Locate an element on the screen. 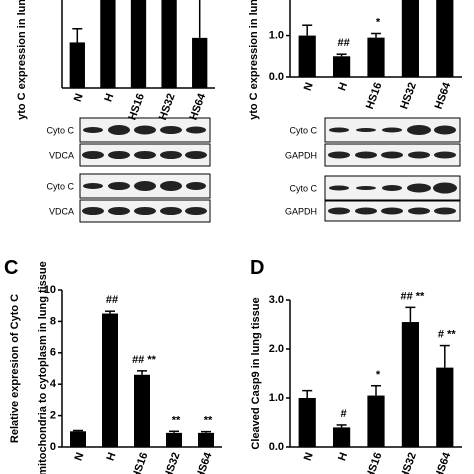 The height and width of the screenshot is (474, 474). blot-left: Cyto C VDCA Cyto C VDCA is located at coordinates (128, 170).